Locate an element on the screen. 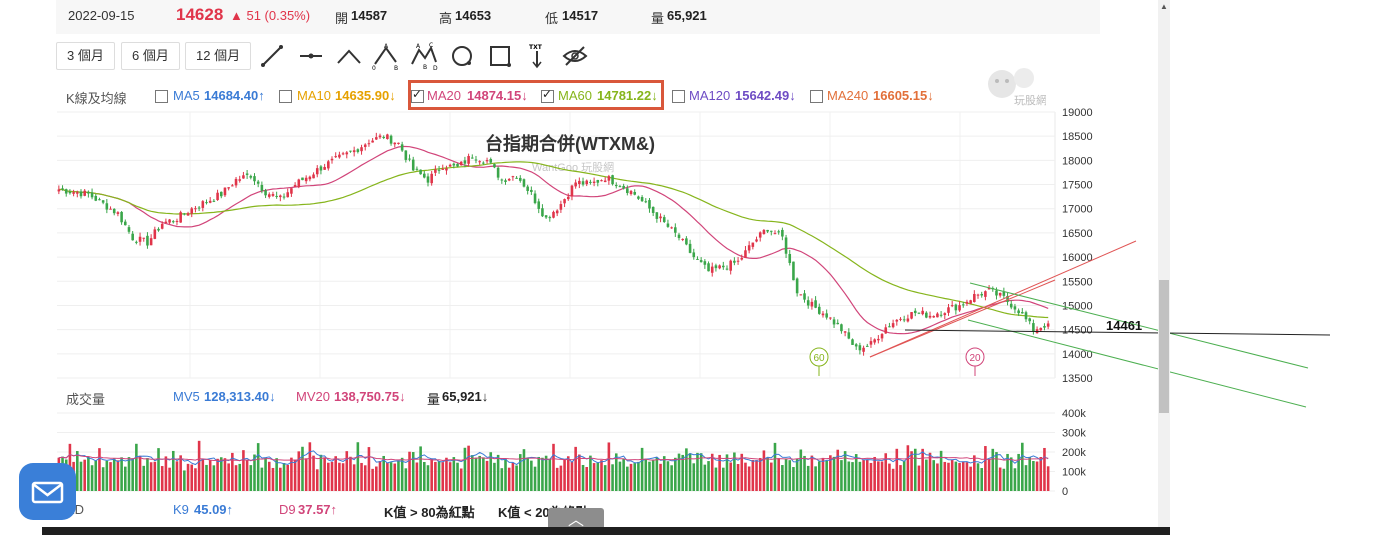 Image resolution: width=1400 pixels, height=535 pixels. scroll-up-icon: ▲ is located at coordinates (1164, 6).